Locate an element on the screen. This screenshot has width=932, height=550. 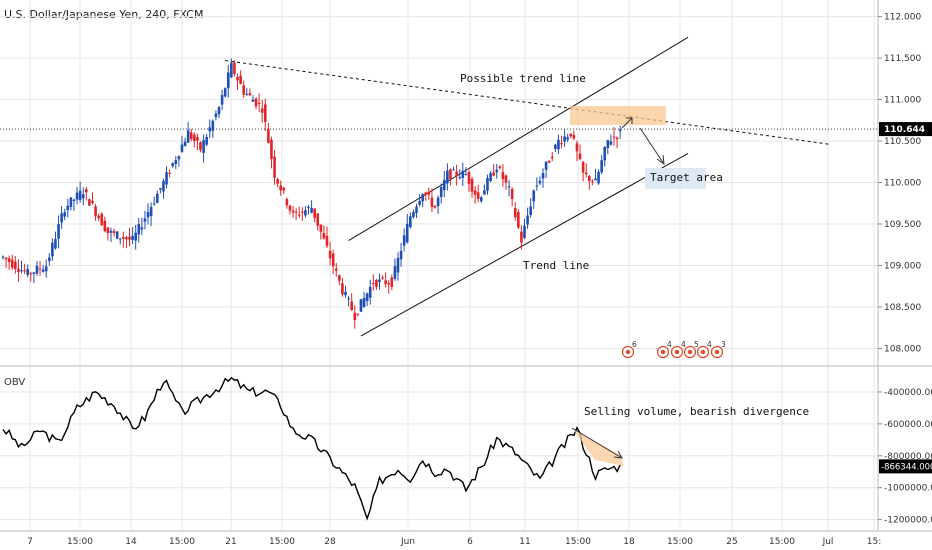
target-area-label: Target area is located at coordinates (686, 177).